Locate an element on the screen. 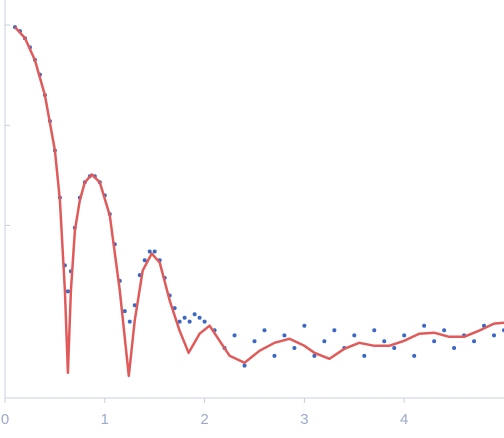  x-tick-label: 0 is located at coordinates (5, 419).